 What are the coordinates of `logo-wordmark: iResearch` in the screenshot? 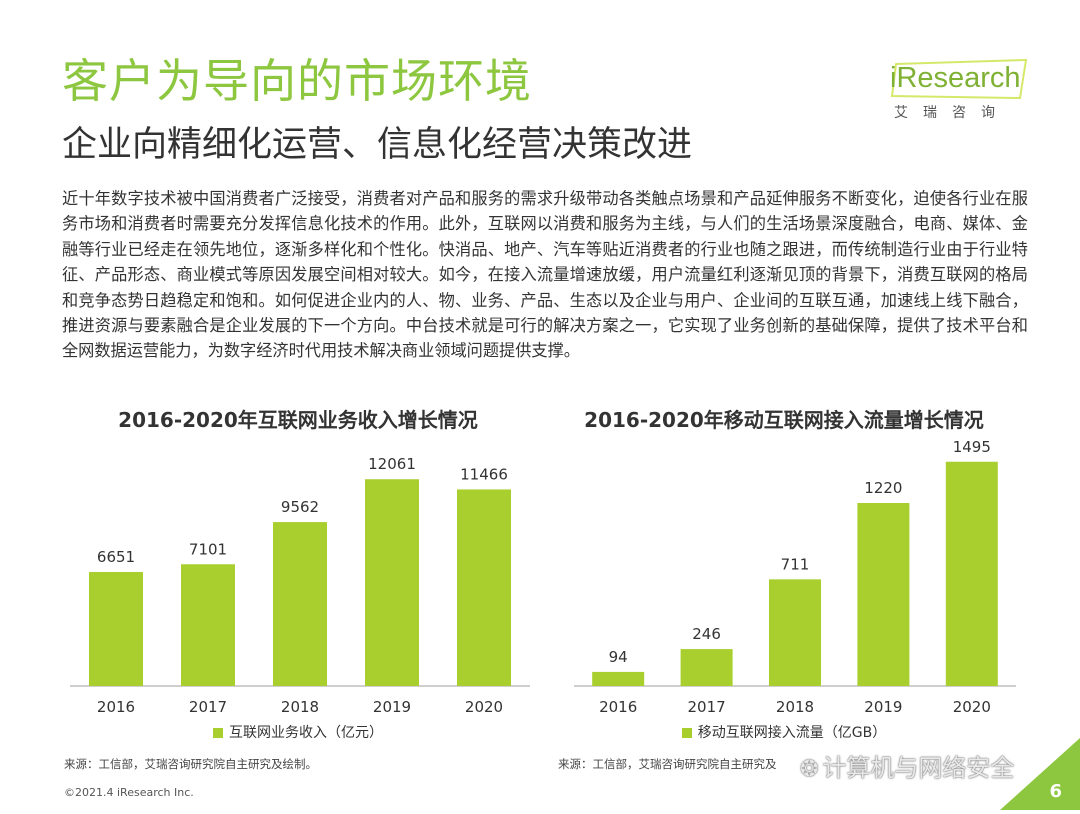 It's located at (955, 78).